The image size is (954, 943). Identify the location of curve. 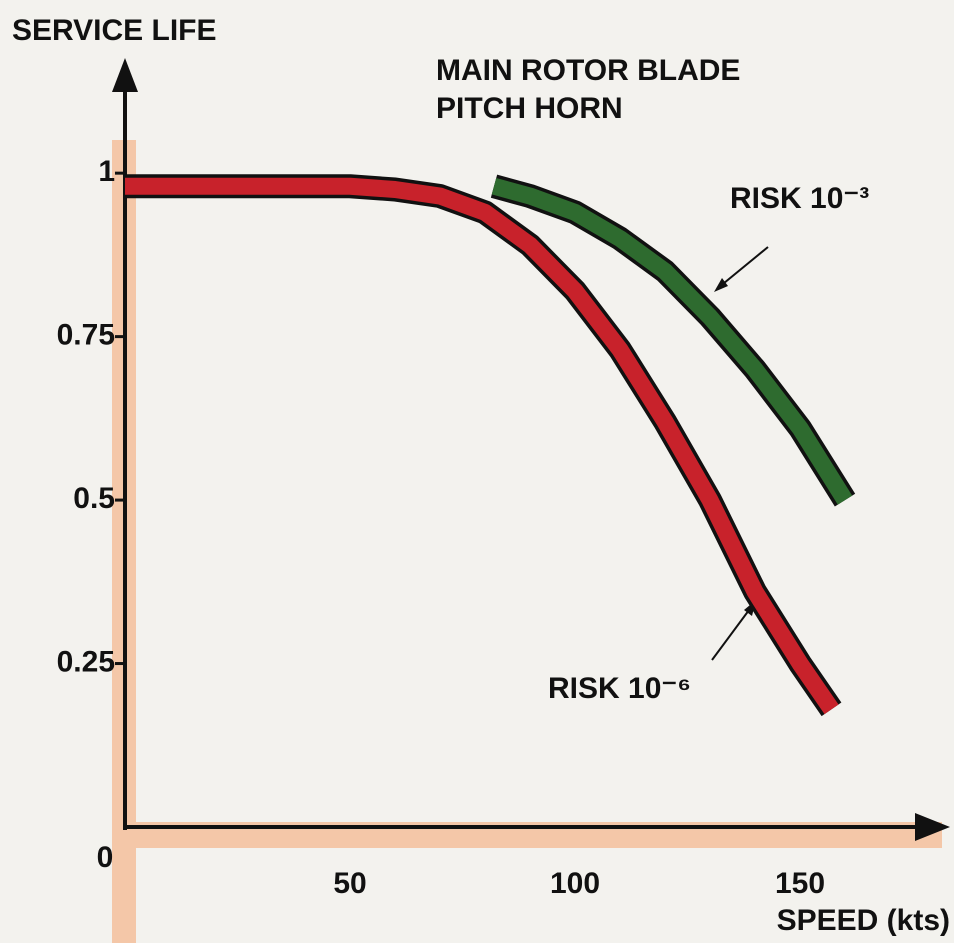
(672, 341).